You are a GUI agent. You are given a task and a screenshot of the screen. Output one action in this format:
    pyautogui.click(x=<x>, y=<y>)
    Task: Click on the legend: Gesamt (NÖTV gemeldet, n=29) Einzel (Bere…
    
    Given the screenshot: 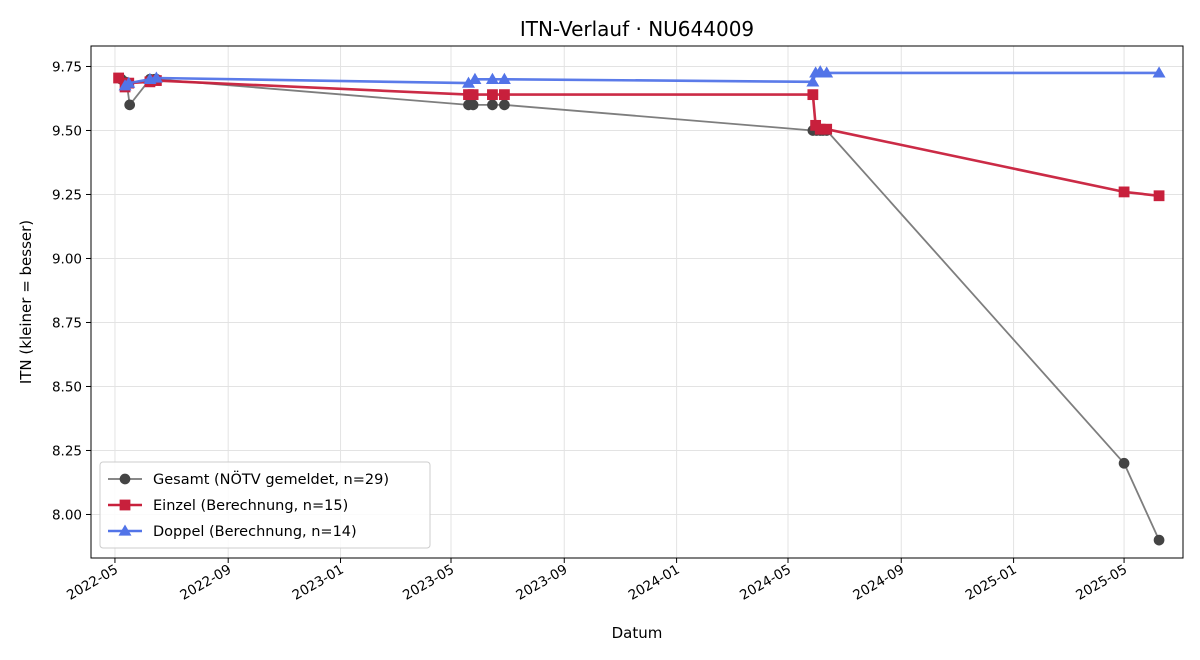 What is the action you would take?
    pyautogui.click(x=265, y=505)
    